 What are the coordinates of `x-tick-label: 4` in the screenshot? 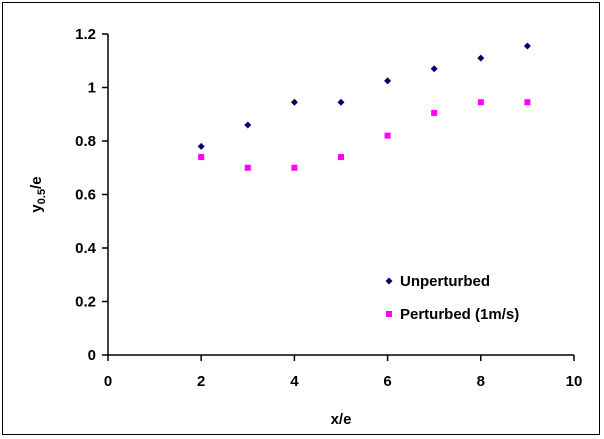 It's located at (294, 381).